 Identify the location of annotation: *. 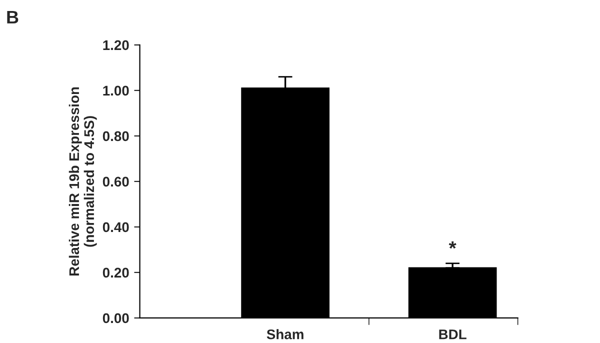
(452, 245).